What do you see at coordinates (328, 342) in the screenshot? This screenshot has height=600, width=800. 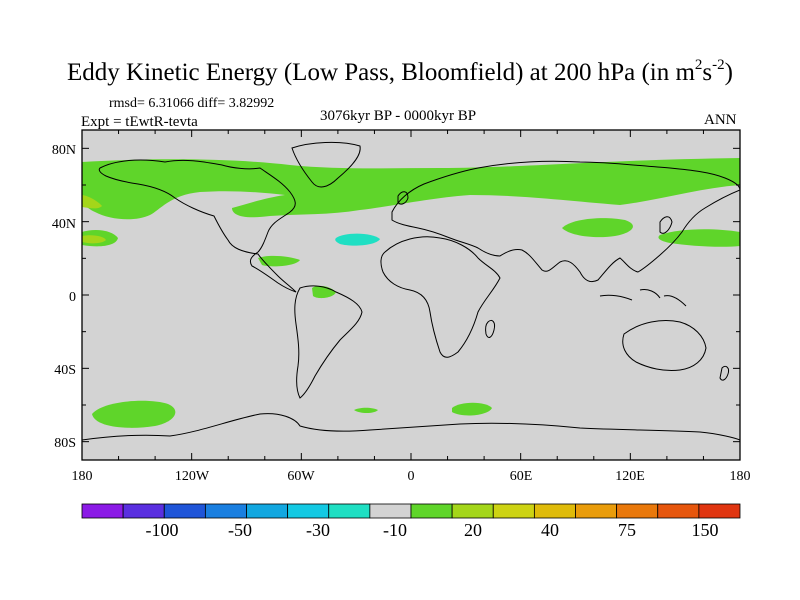 I see `coast-south-america` at bounding box center [328, 342].